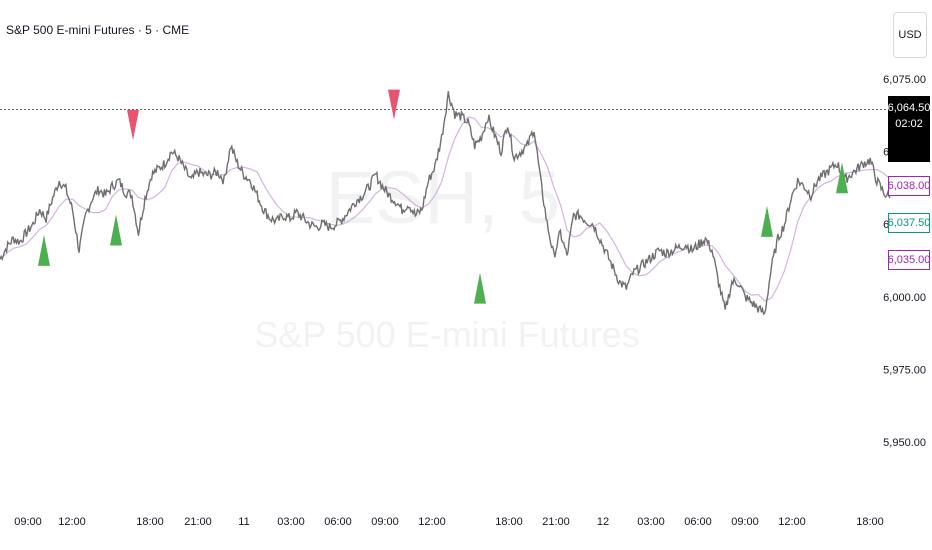  Describe the element at coordinates (910, 35) in the screenshot. I see `currency-button: USD` at that location.